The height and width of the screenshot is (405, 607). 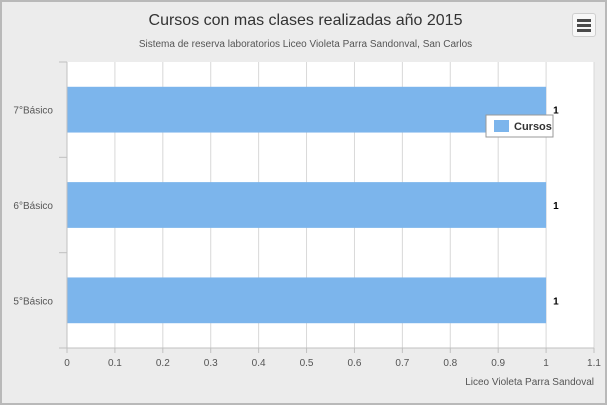 What do you see at coordinates (33, 206) in the screenshot?
I see `y-tick-label: 6°Básico` at bounding box center [33, 206].